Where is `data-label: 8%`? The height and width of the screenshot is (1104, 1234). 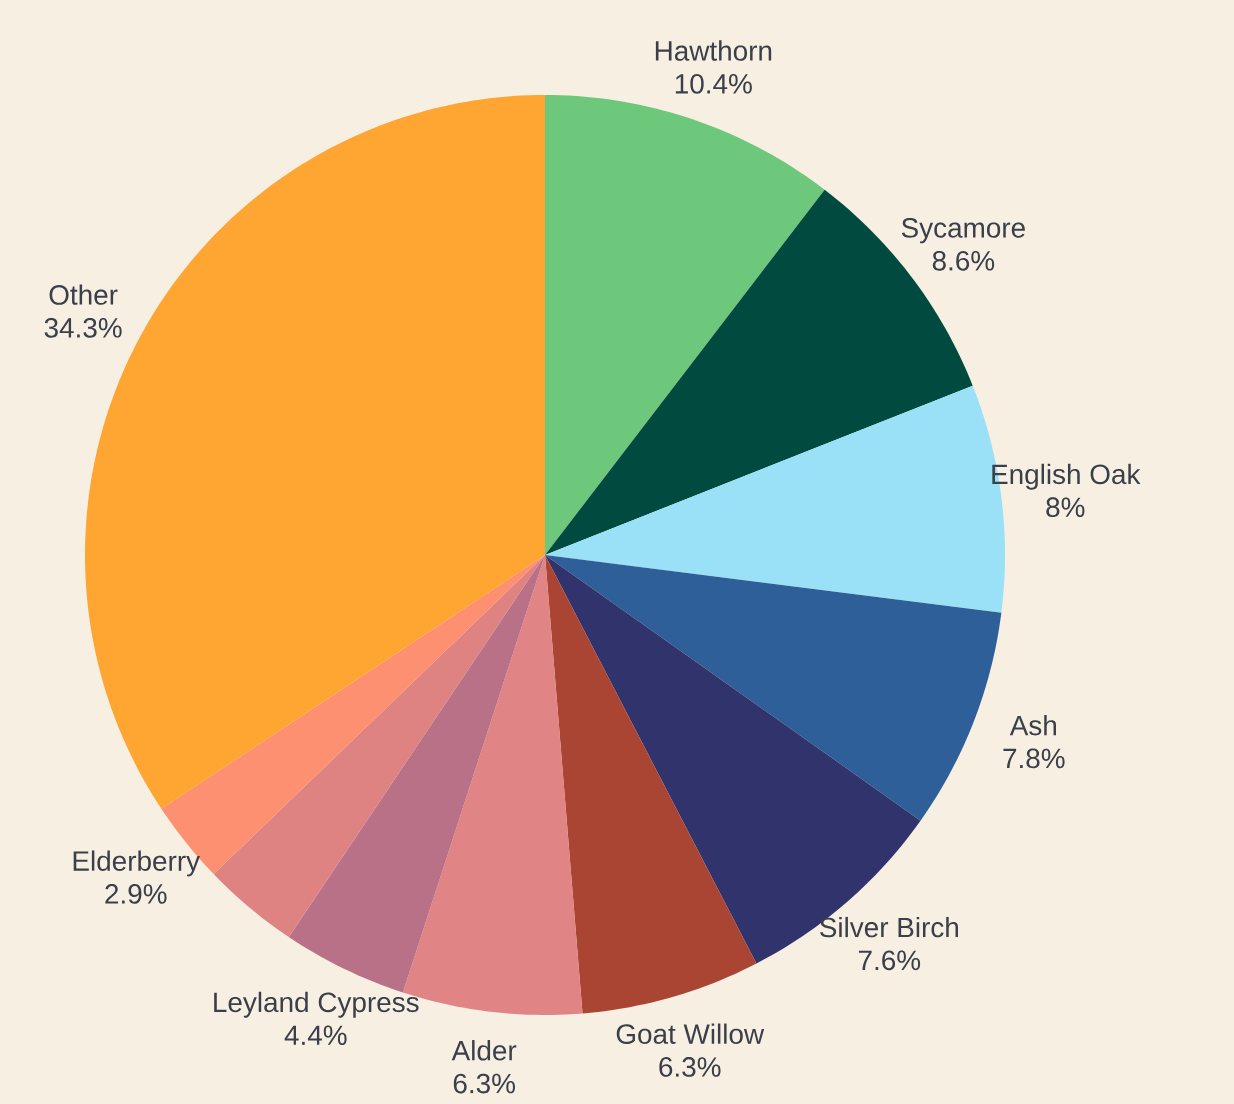
data-label: 8% is located at coordinates (1065, 507).